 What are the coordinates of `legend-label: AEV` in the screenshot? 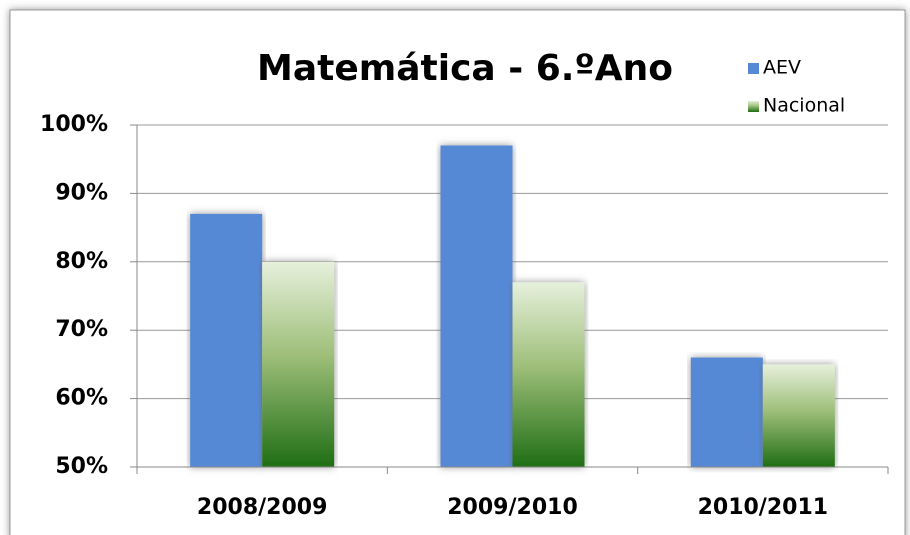 It's located at (782, 68).